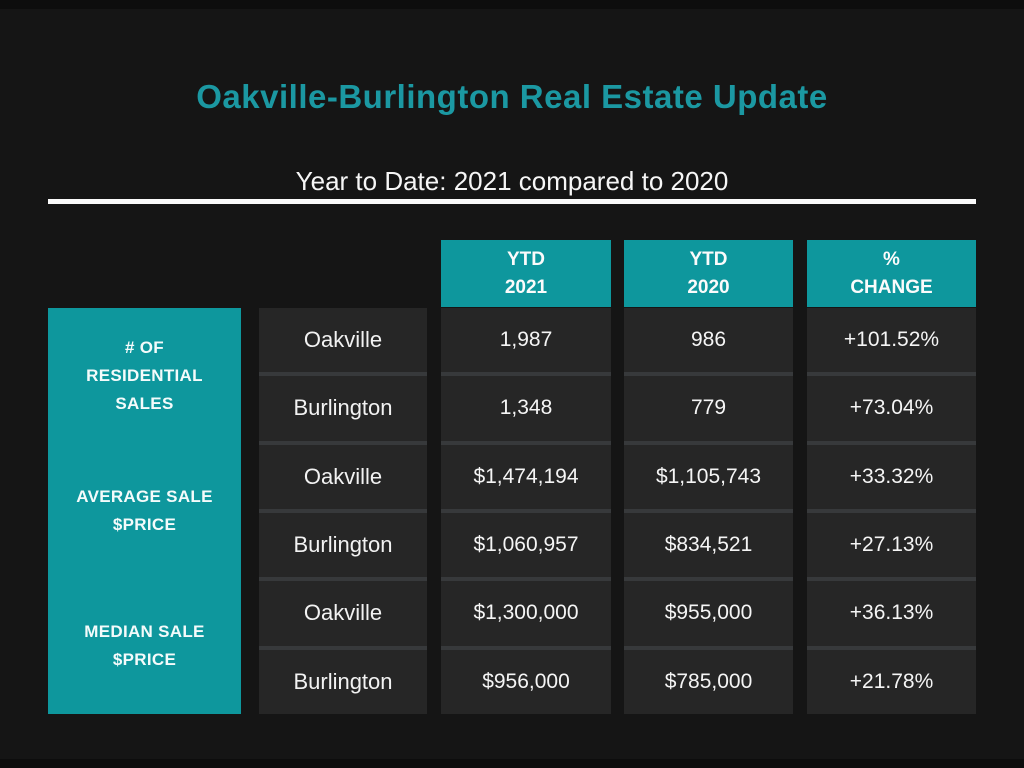 The height and width of the screenshot is (768, 1024). I want to click on value-cell-percent-change: +21.78%, so click(891, 681).